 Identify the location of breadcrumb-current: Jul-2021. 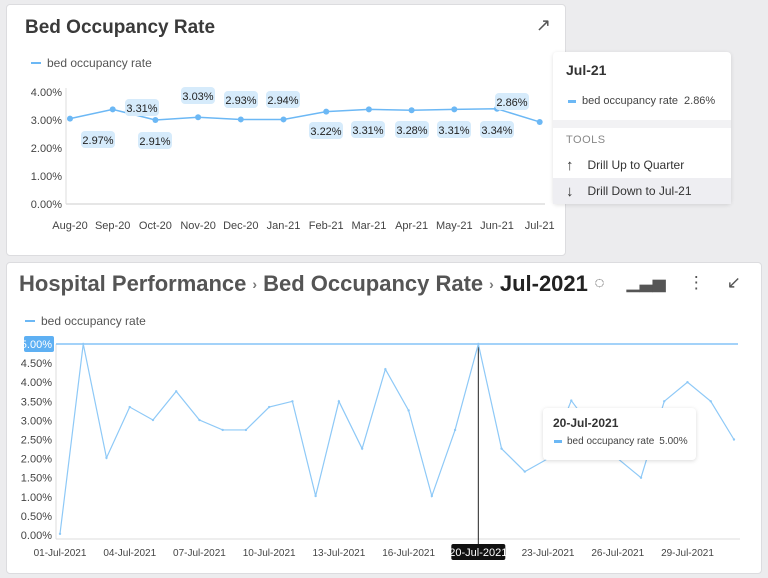
(543, 283).